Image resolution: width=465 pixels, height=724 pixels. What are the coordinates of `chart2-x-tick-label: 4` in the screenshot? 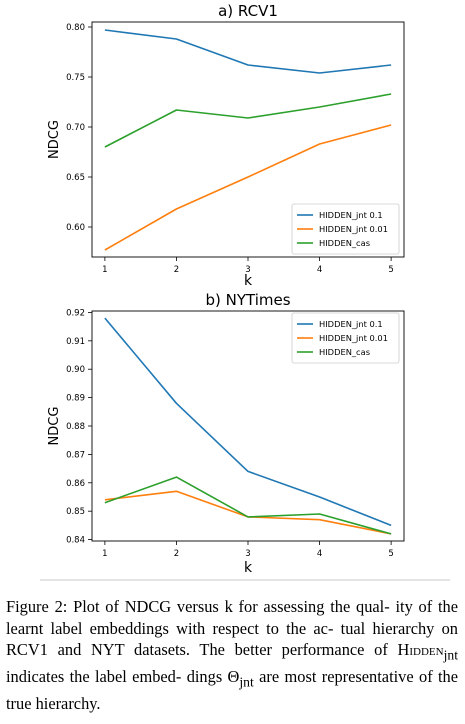 It's located at (319, 554).